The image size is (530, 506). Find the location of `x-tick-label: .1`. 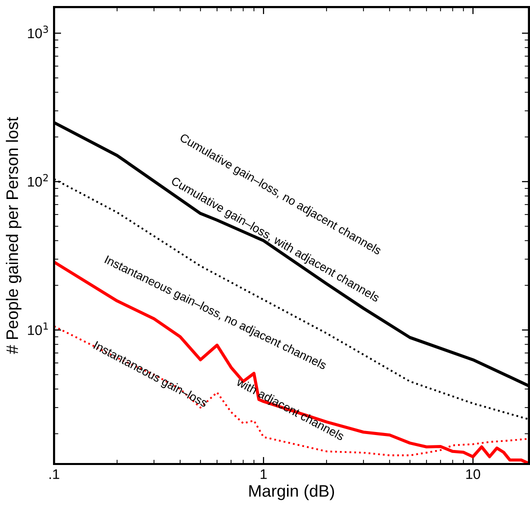

x-tick-label: .1 is located at coordinates (55, 474).